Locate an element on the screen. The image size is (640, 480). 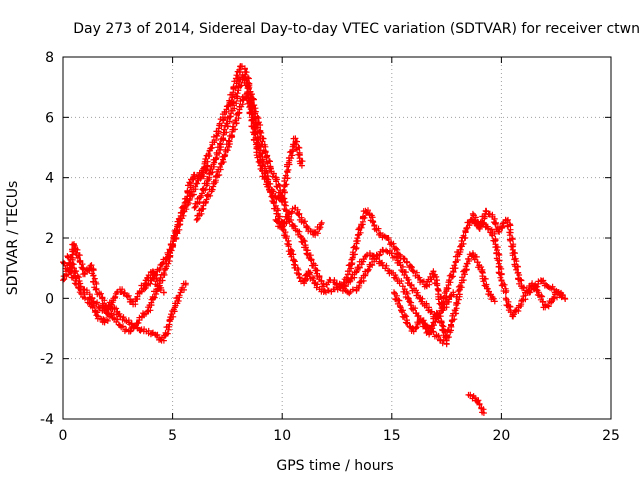
x-tick-label: 10 is located at coordinates (282, 436).